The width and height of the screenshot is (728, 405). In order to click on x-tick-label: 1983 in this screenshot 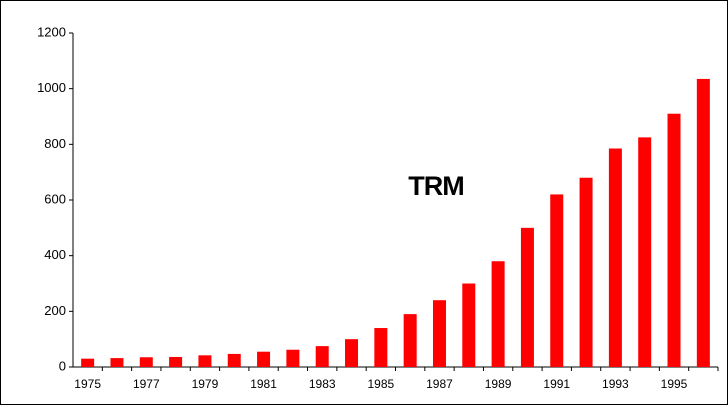, I will do `click(322, 384)`.